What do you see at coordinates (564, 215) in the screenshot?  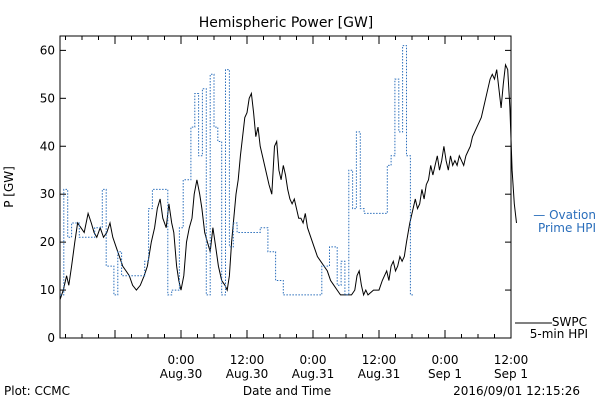 I see `legend-ovation-line1: — Ovation` at bounding box center [564, 215].